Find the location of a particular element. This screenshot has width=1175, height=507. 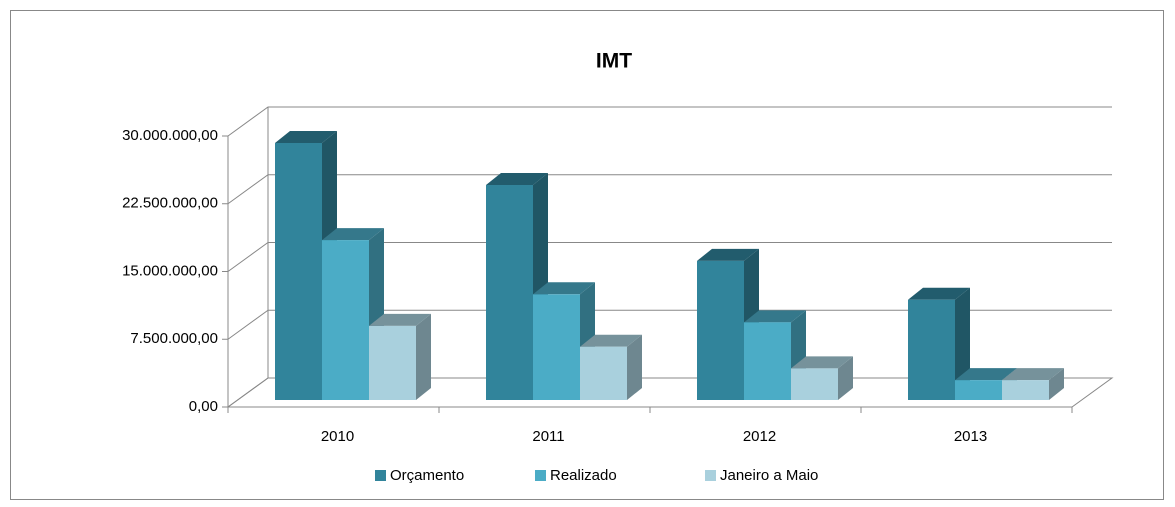

legend-label: Realizado is located at coordinates (583, 475).